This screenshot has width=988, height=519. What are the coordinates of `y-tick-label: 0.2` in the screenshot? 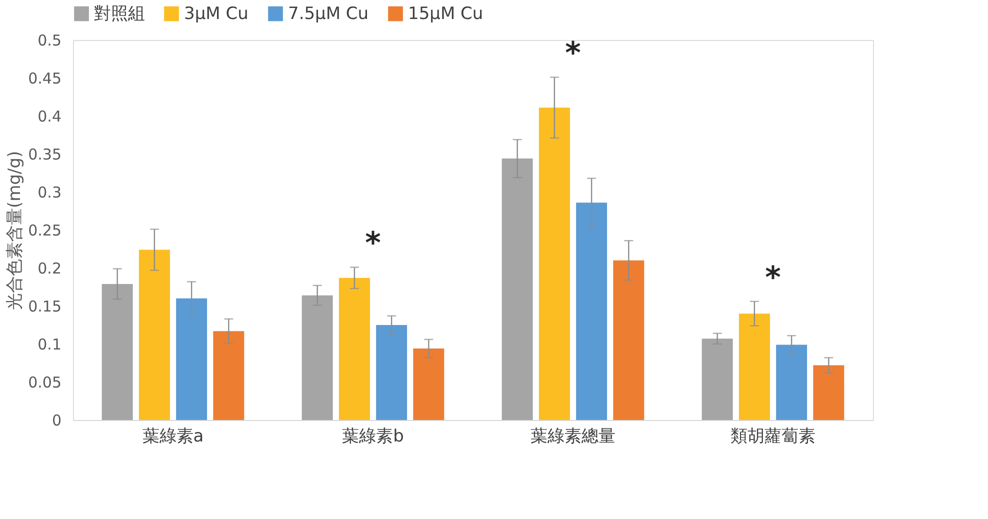 It's located at (50, 269).